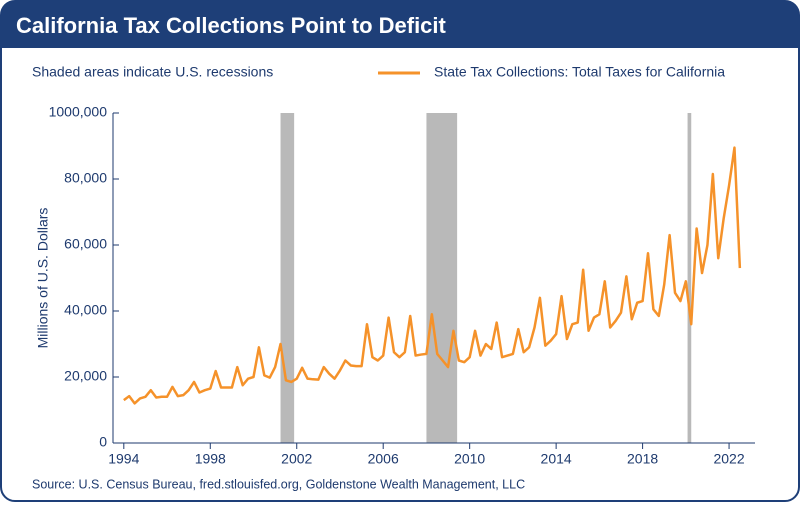 The width and height of the screenshot is (800, 507). Describe the element at coordinates (85, 310) in the screenshot. I see `y-tick-label: 40,000` at that location.